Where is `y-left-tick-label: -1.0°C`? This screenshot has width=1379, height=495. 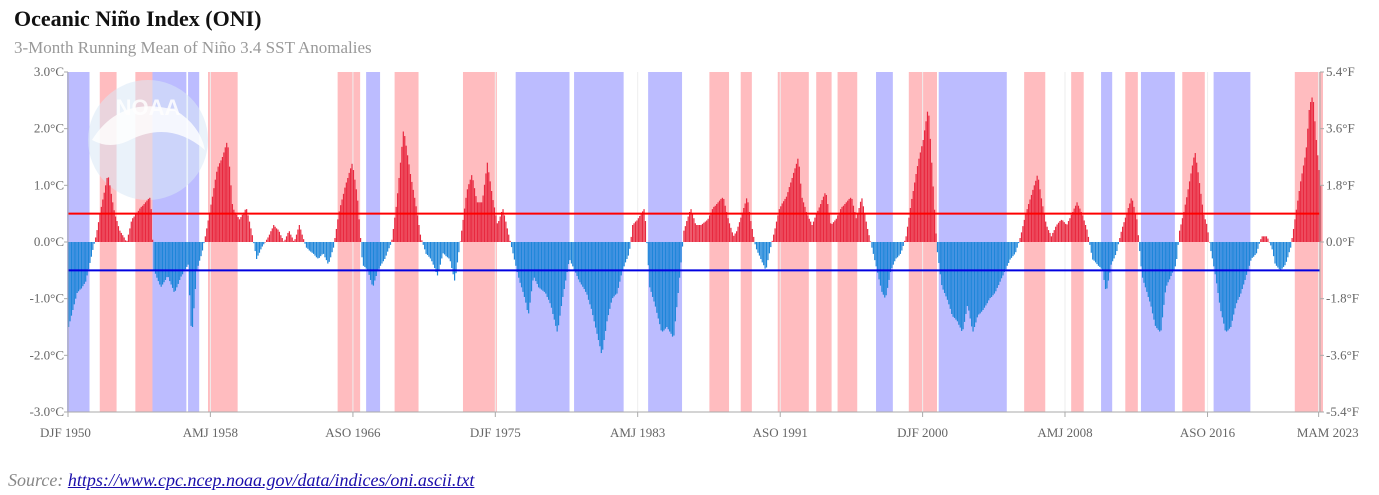 y-left-tick-label: -1.0°C is located at coordinates (47, 298).